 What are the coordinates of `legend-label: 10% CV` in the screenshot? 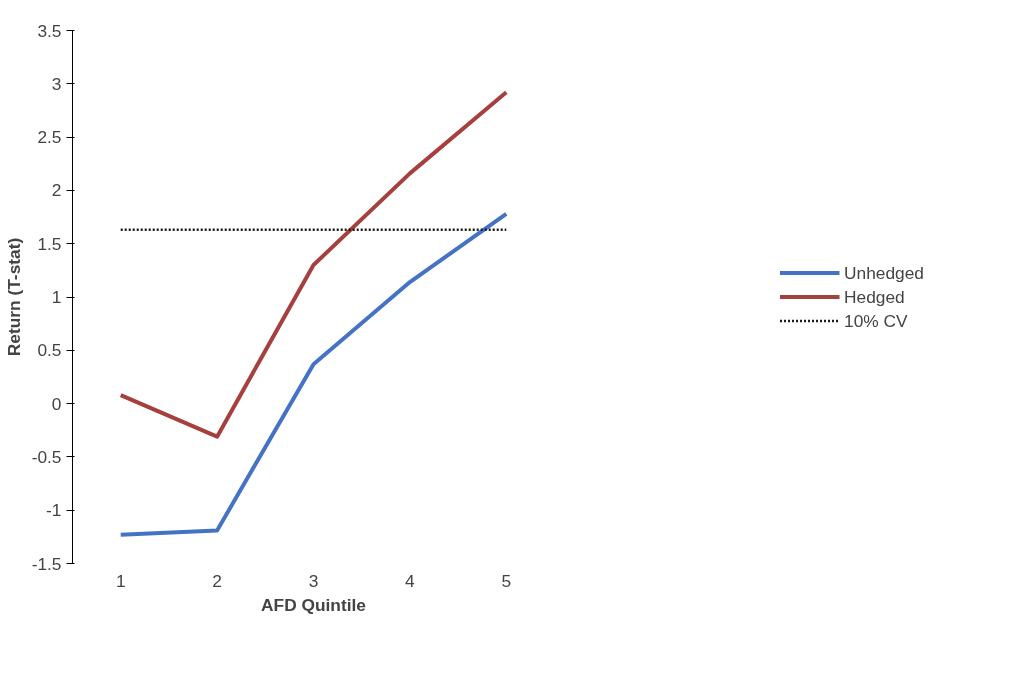 It's located at (876, 320).